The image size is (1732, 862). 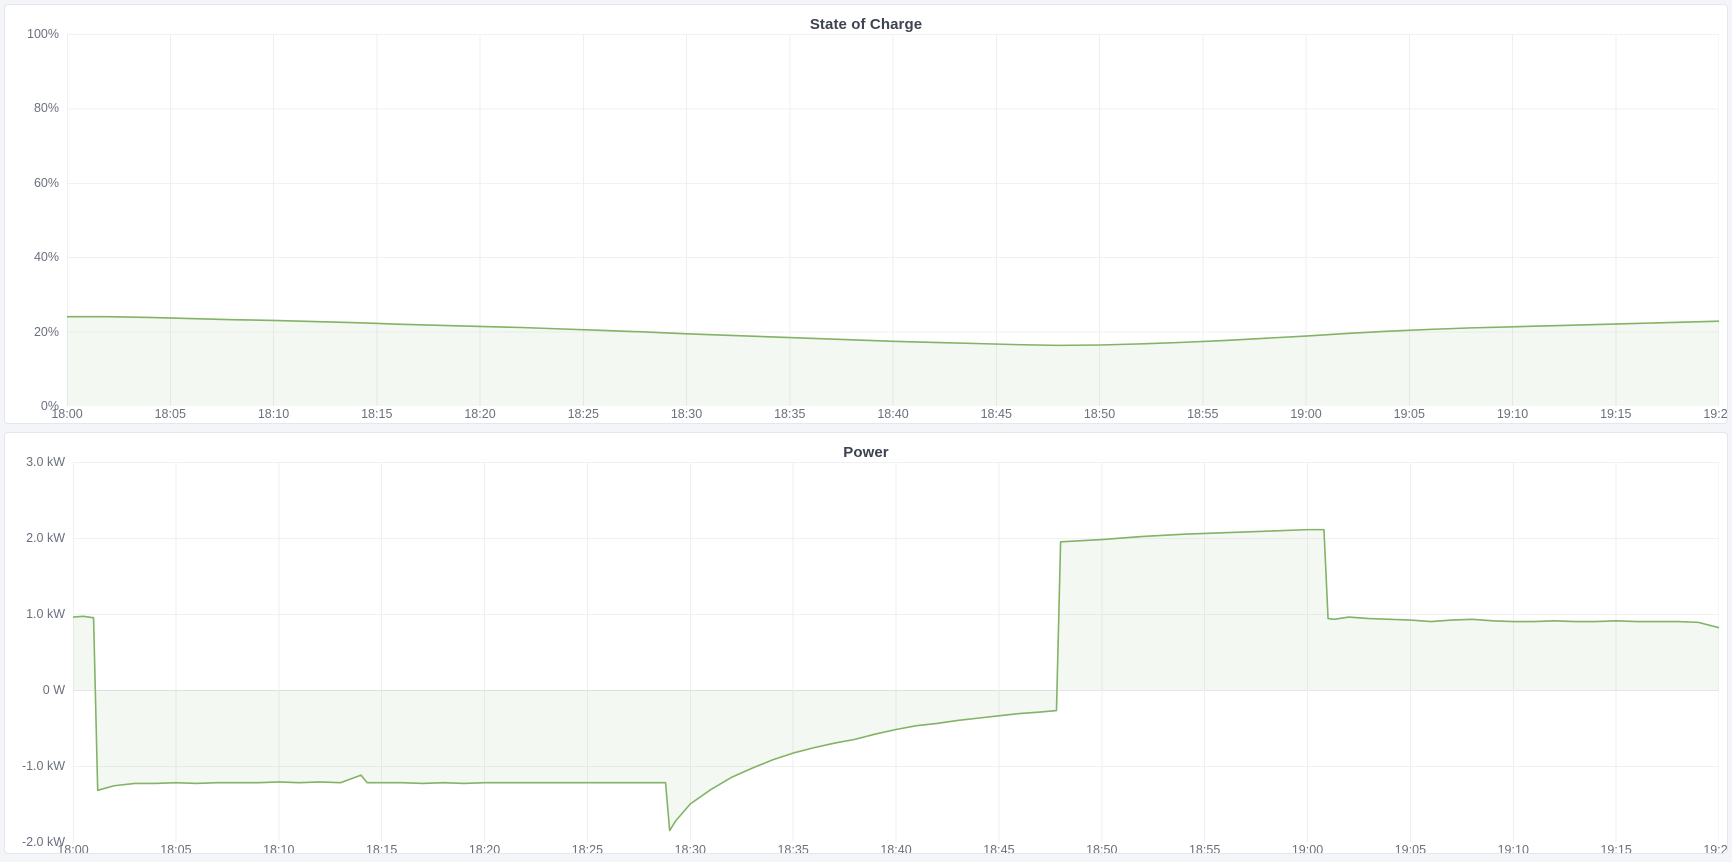 I want to click on y-tick-label: 60%, so click(x=46, y=182).